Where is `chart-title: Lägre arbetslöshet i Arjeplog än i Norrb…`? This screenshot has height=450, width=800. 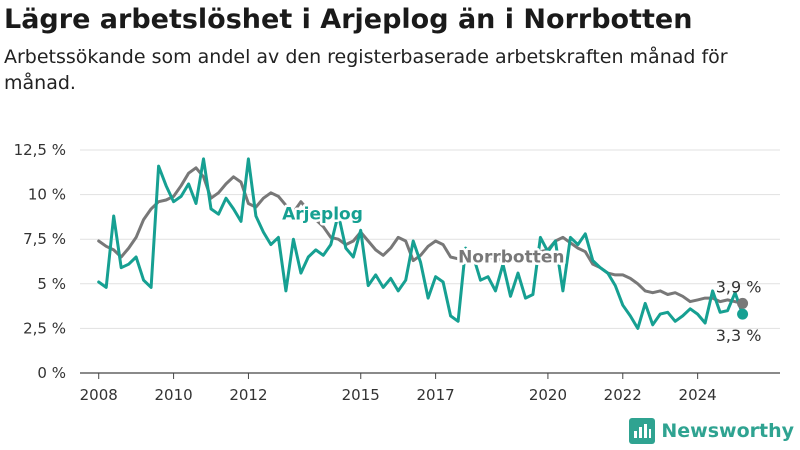 chart-title: Lägre arbetslöshet i Arjeplog än i Norrb… is located at coordinates (348, 19).